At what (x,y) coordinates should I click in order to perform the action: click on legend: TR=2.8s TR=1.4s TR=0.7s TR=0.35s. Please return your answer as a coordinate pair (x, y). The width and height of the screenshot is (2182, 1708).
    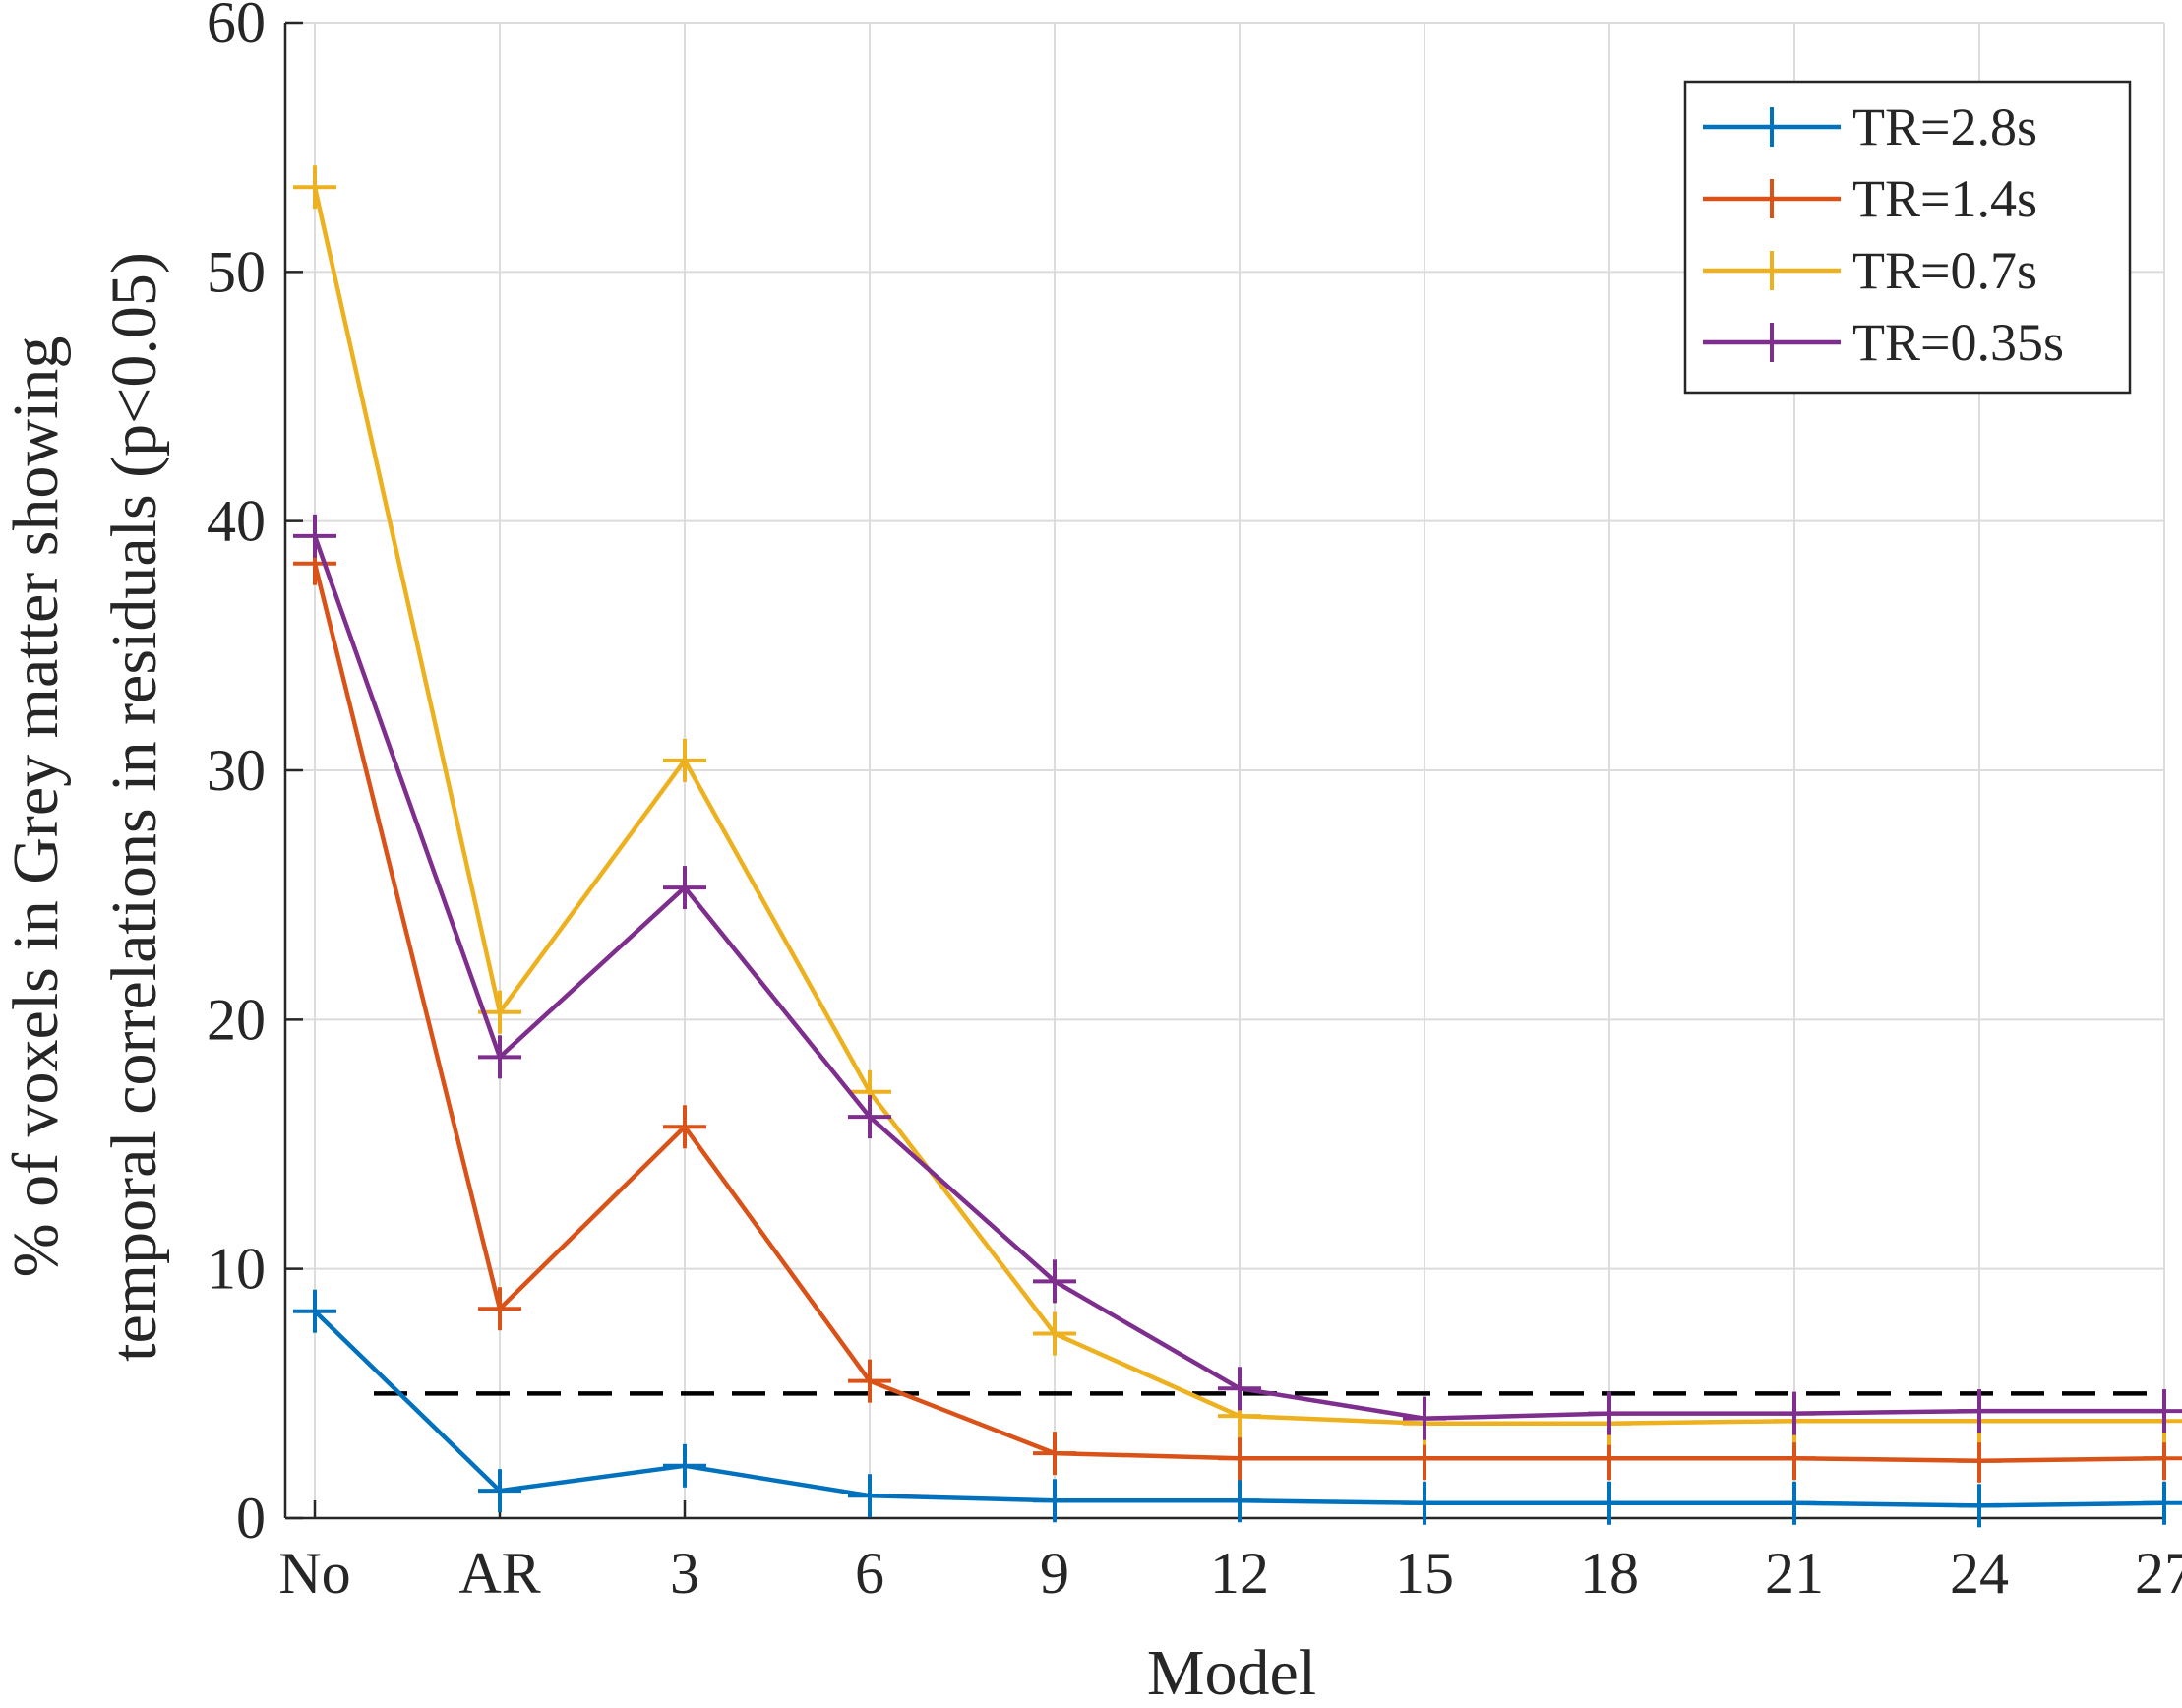
    Looking at the image, I should click on (1907, 237).